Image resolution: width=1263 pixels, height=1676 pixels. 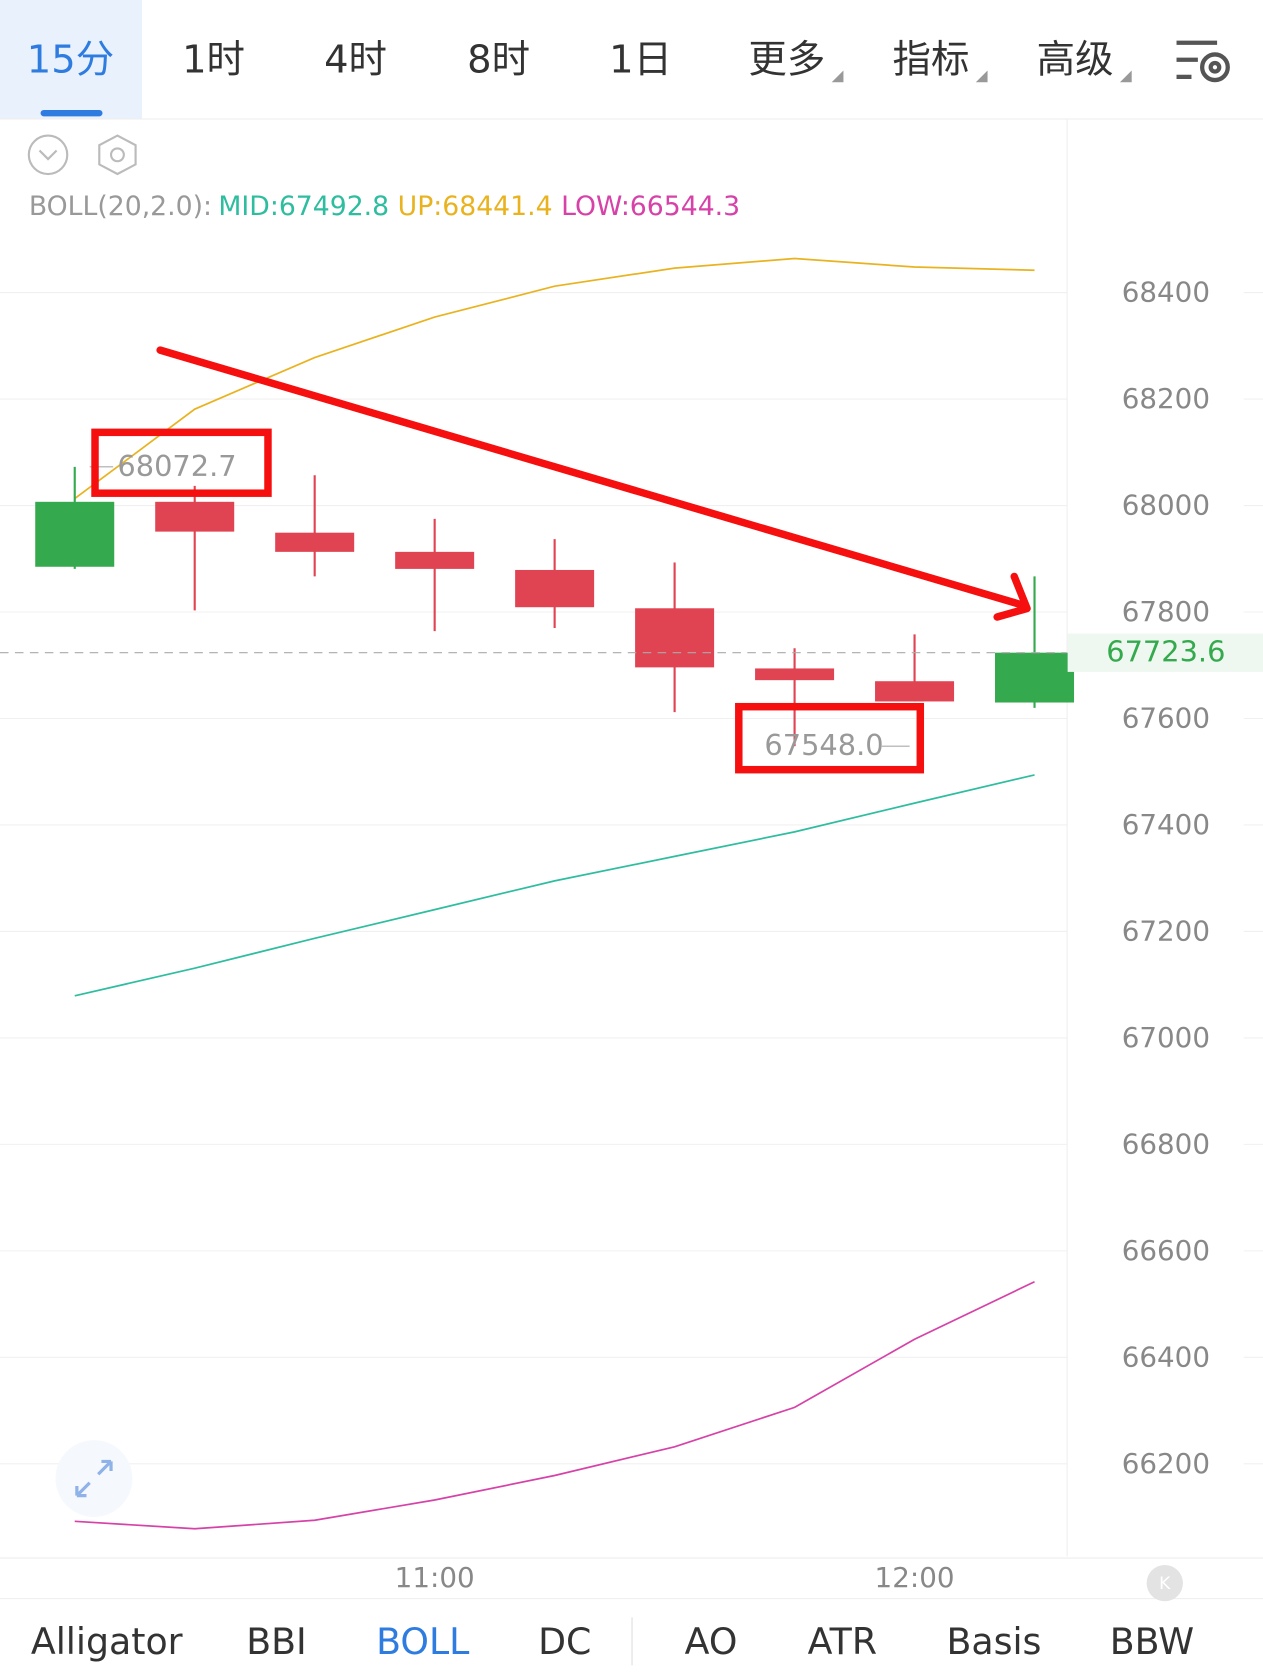 I want to click on last-price-bg, so click(x=1165, y=652).